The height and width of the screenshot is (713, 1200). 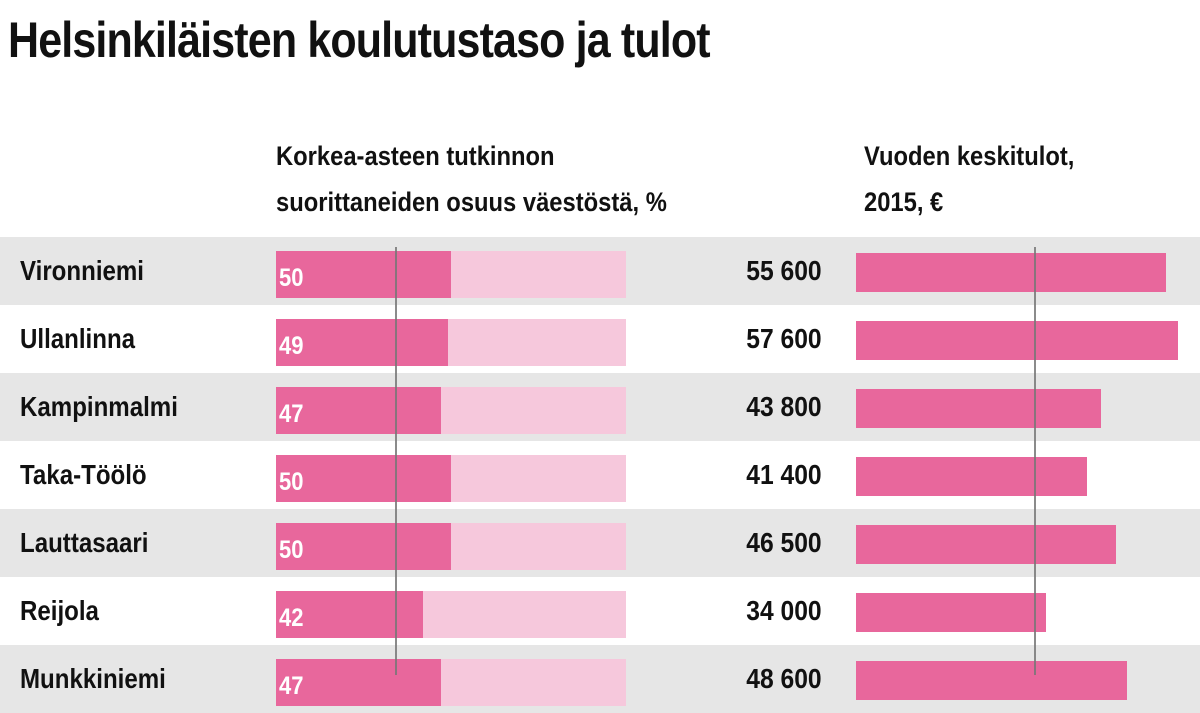 I want to click on area-name: Kampinmalmi, so click(x=99, y=406).